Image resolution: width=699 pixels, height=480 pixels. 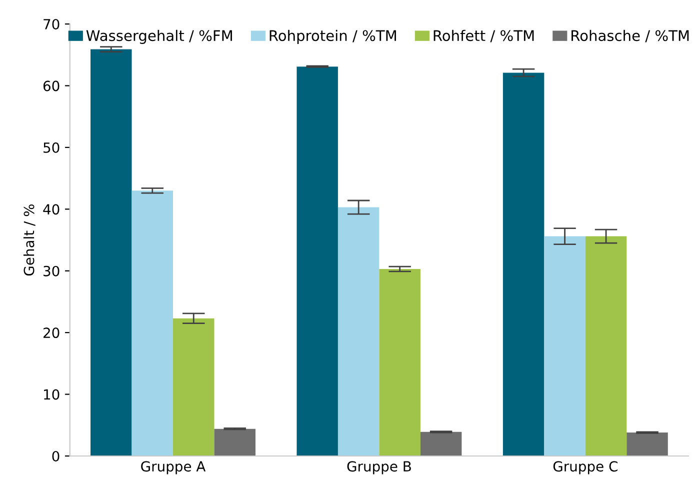 I want to click on y-tick-label: 70, so click(x=52, y=24).